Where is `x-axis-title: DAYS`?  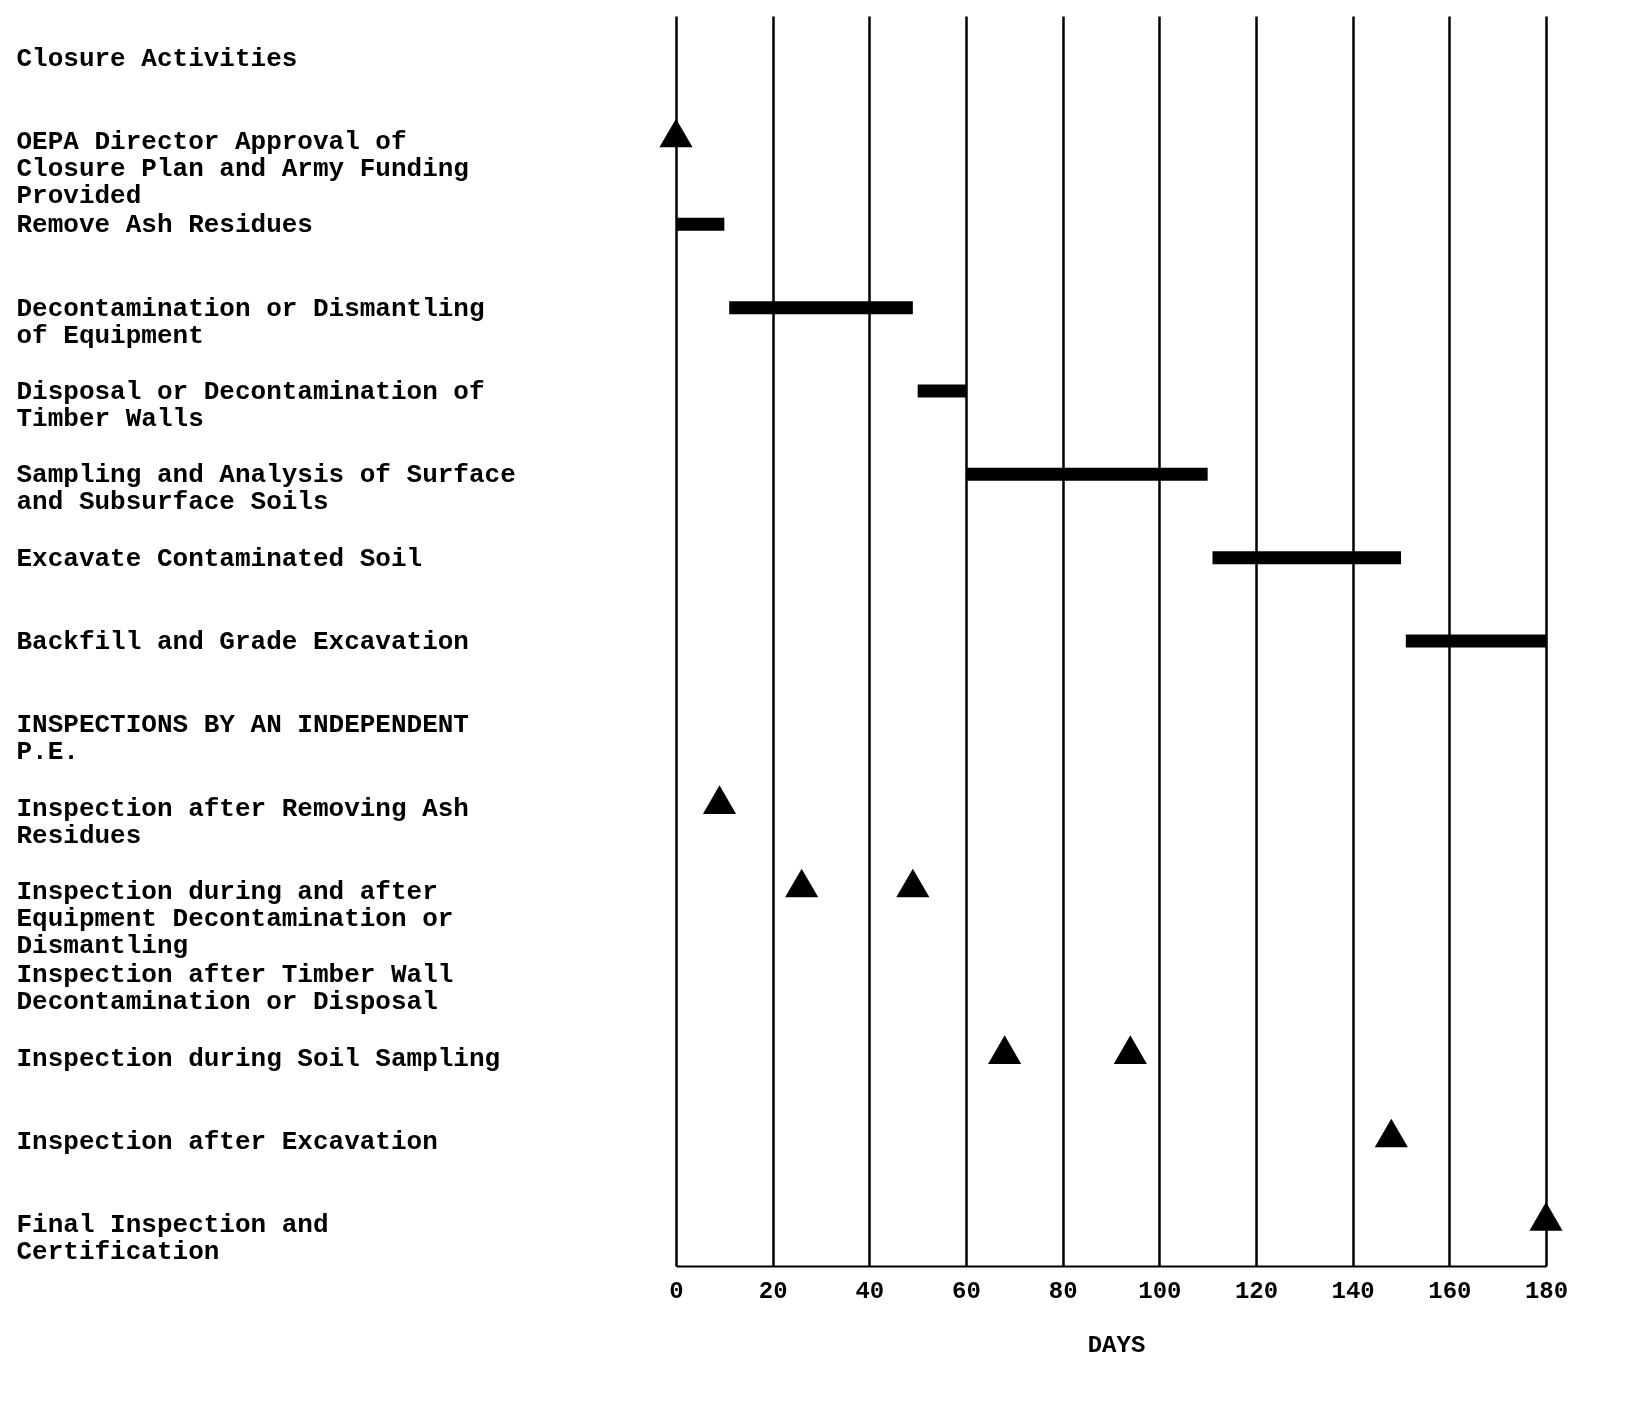 x-axis-title: DAYS is located at coordinates (1116, 1345).